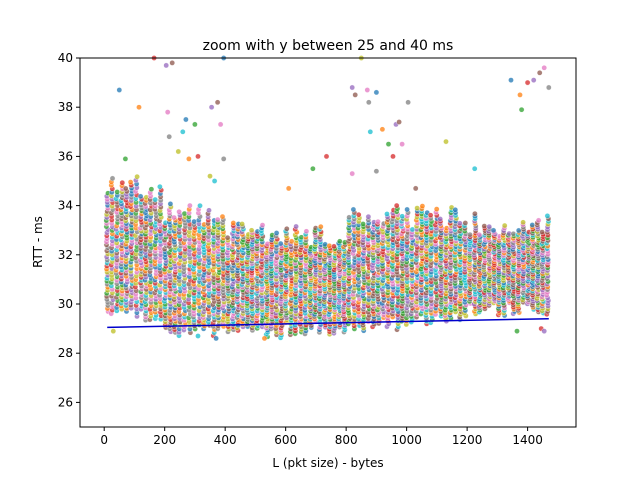 This screenshot has width=640, height=480. Describe the element at coordinates (38, 242) in the screenshot. I see `y-axis-label: RTT - ms` at that location.